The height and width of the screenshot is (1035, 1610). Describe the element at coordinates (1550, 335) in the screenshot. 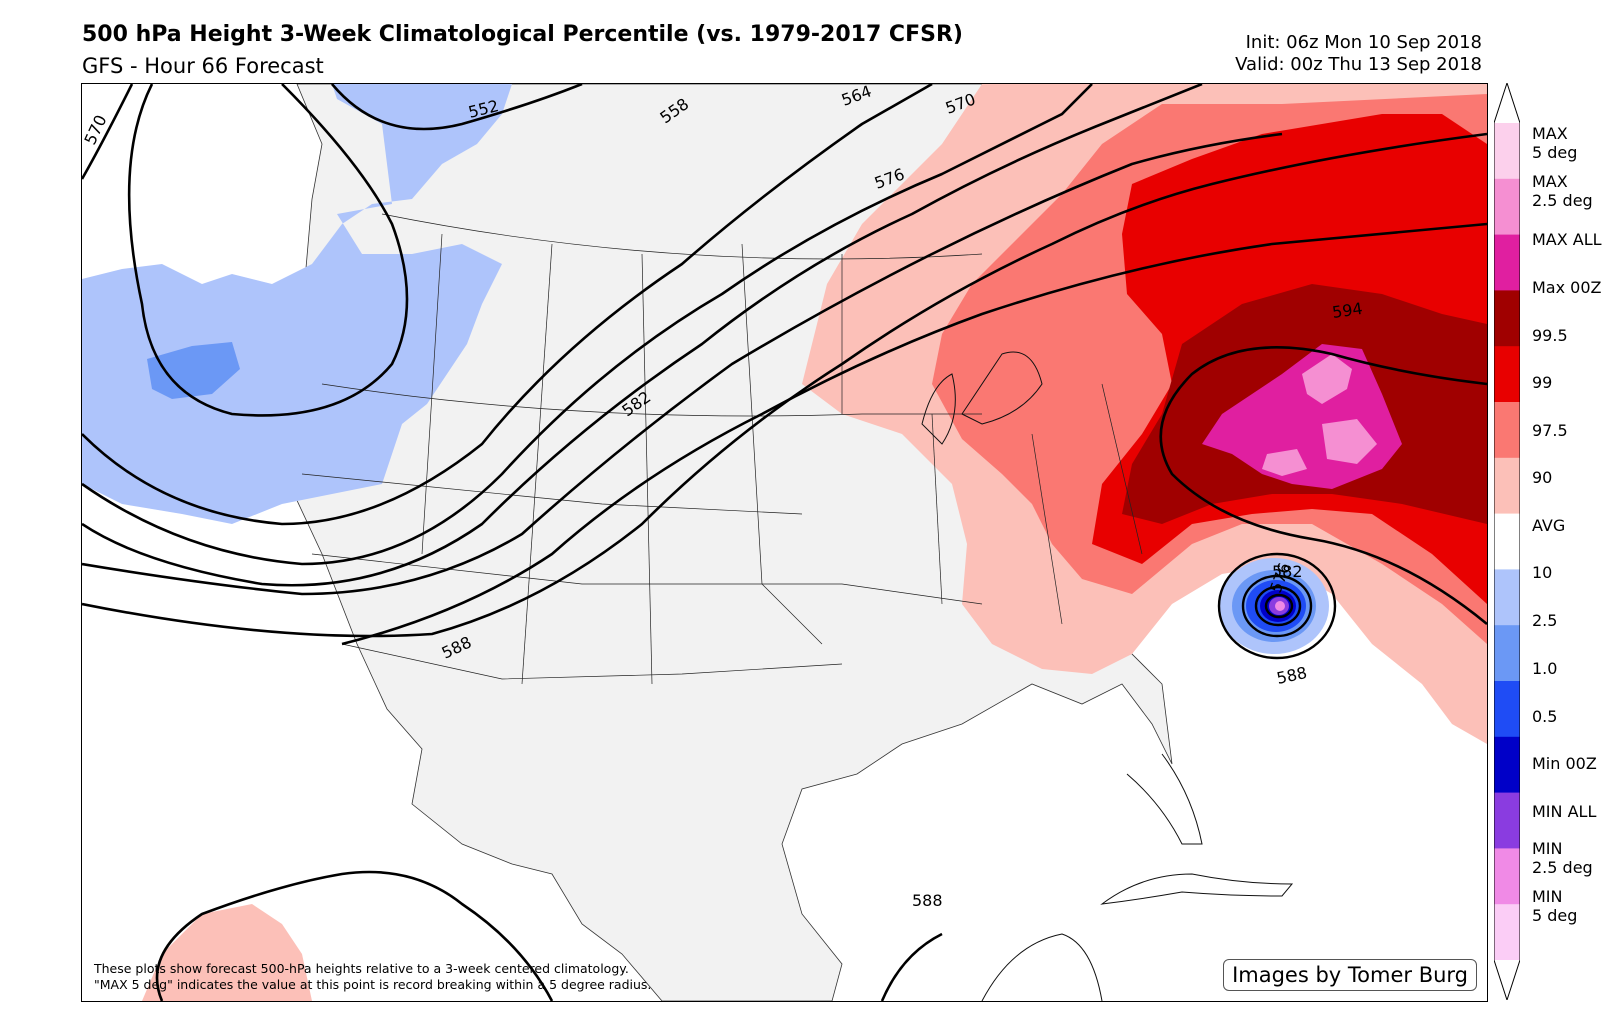

I see `colorbar-label: 99.5` at that location.